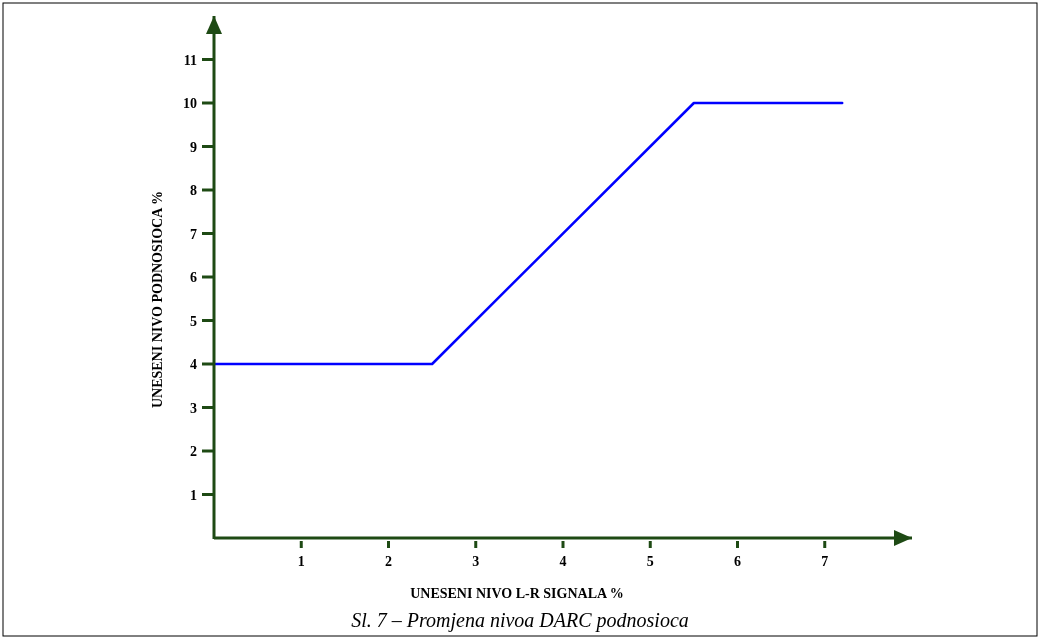 This screenshot has height=641, width=1040. What do you see at coordinates (157, 299) in the screenshot?
I see `y-axis-title: UNESENI NIVO PODNOSIOCA %` at bounding box center [157, 299].